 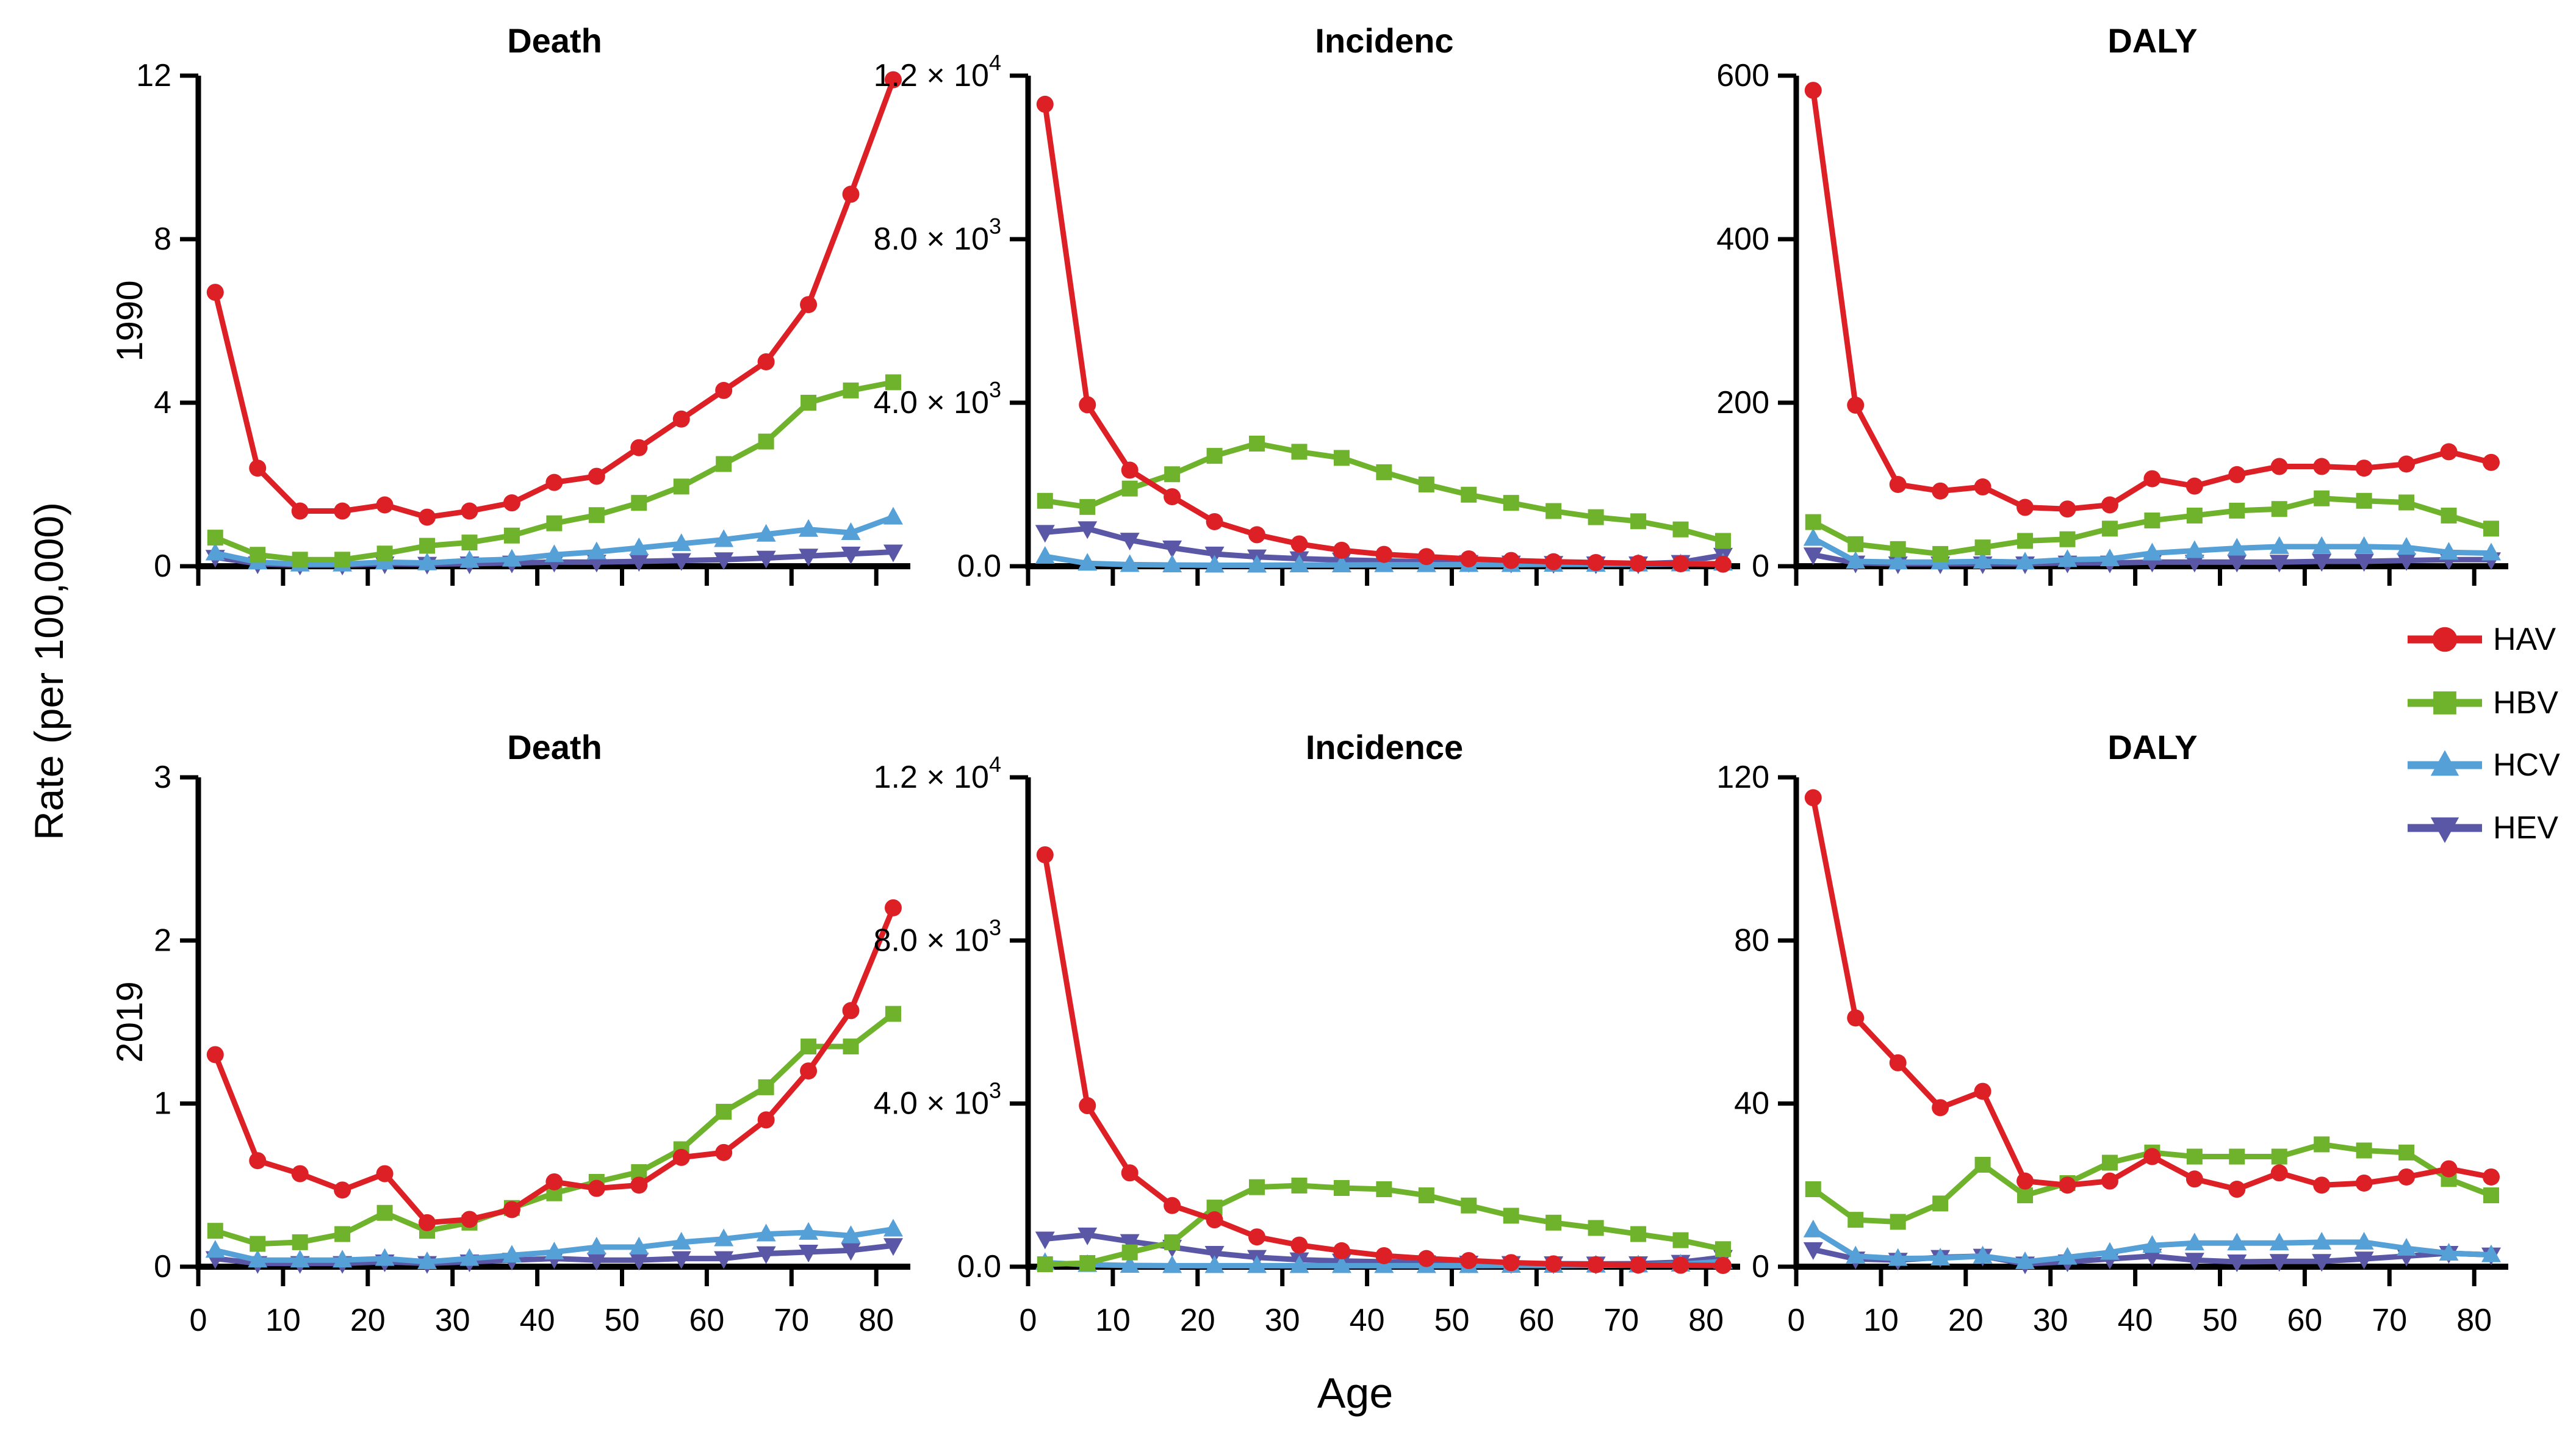 I want to click on y-tick-label: 4, so click(x=162, y=403).